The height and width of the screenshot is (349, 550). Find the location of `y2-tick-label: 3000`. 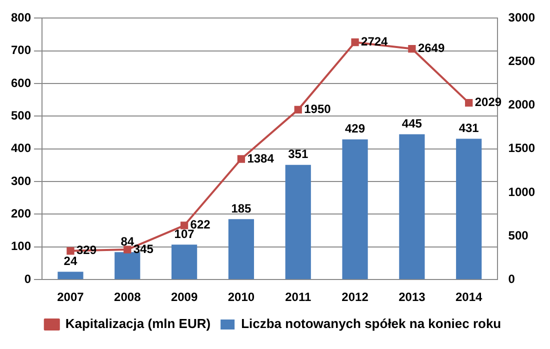

y2-tick-label: 3000 is located at coordinates (522, 17).